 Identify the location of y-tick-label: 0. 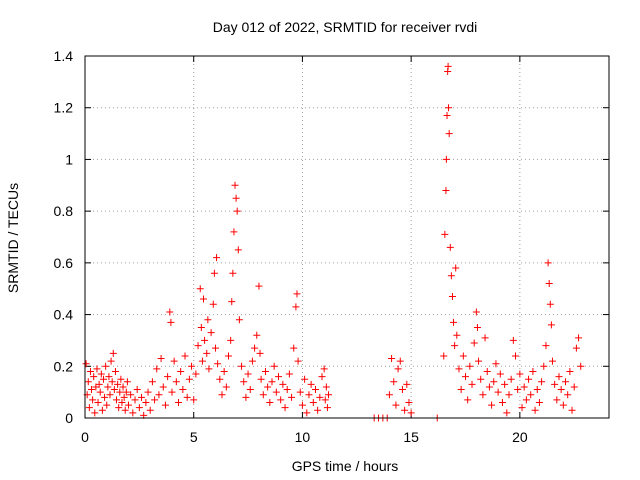
(69, 418).